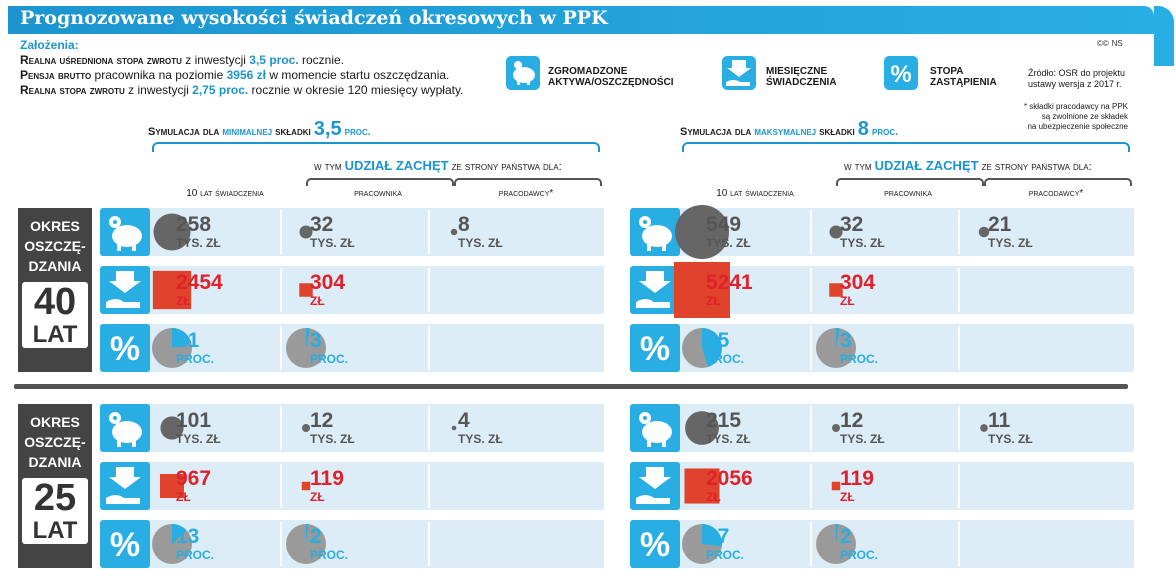 This screenshot has width=1176, height=588. I want to click on benefit-value: 304, so click(328, 282).